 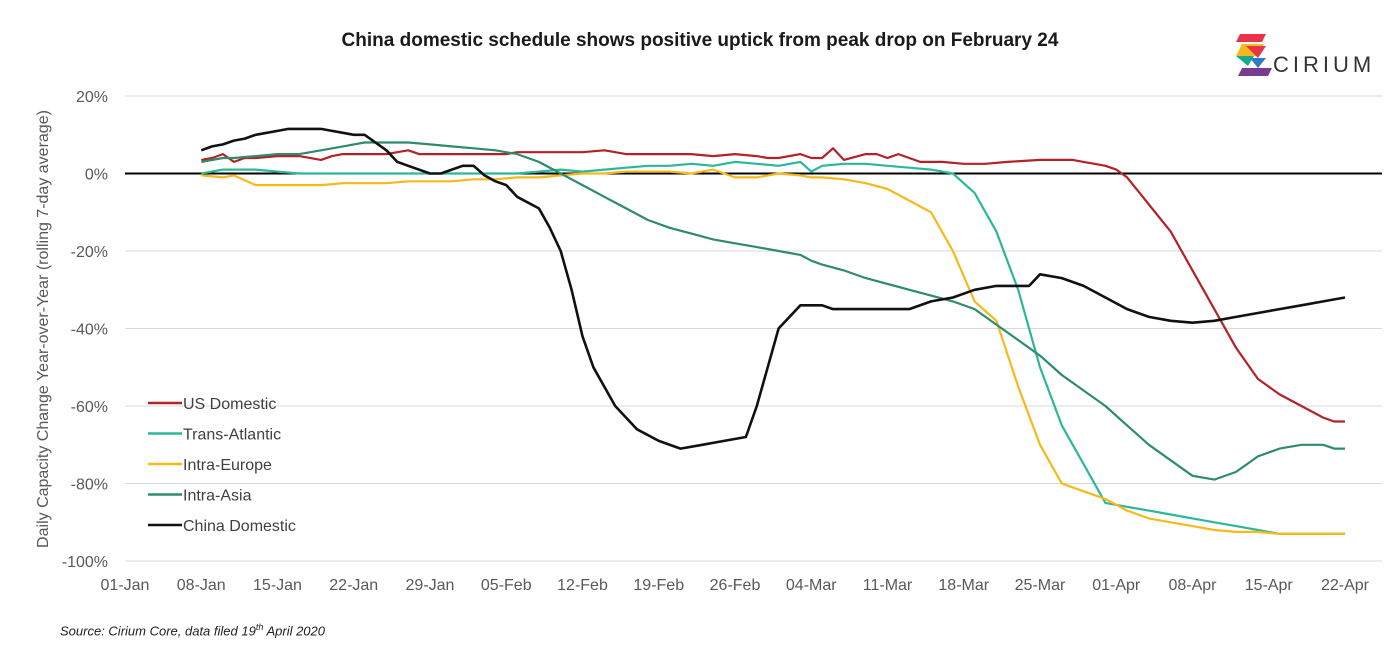 I want to click on legend-item: Intra-Europe, so click(x=210, y=465).